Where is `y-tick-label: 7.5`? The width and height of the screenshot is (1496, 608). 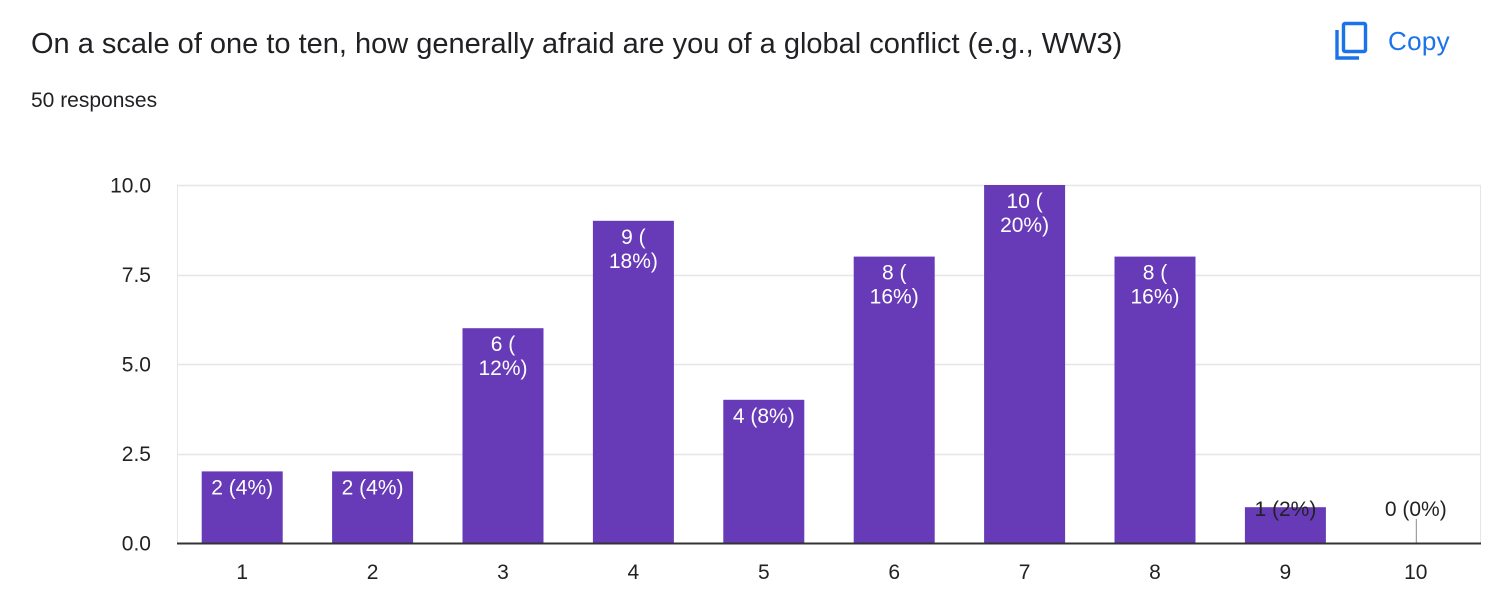 y-tick-label: 7.5 is located at coordinates (136, 275).